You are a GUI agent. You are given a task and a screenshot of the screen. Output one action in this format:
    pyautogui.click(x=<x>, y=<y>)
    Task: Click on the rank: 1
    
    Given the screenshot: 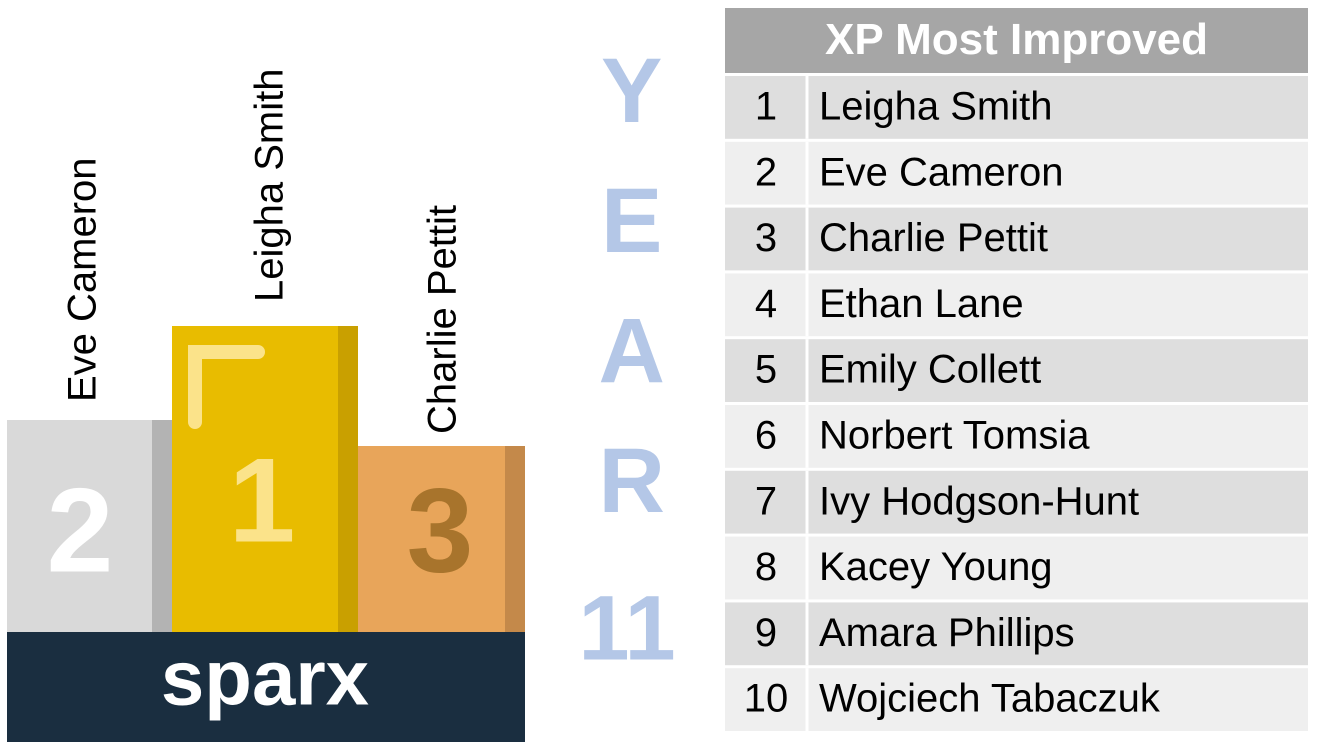 What is the action you would take?
    pyautogui.click(x=766, y=106)
    